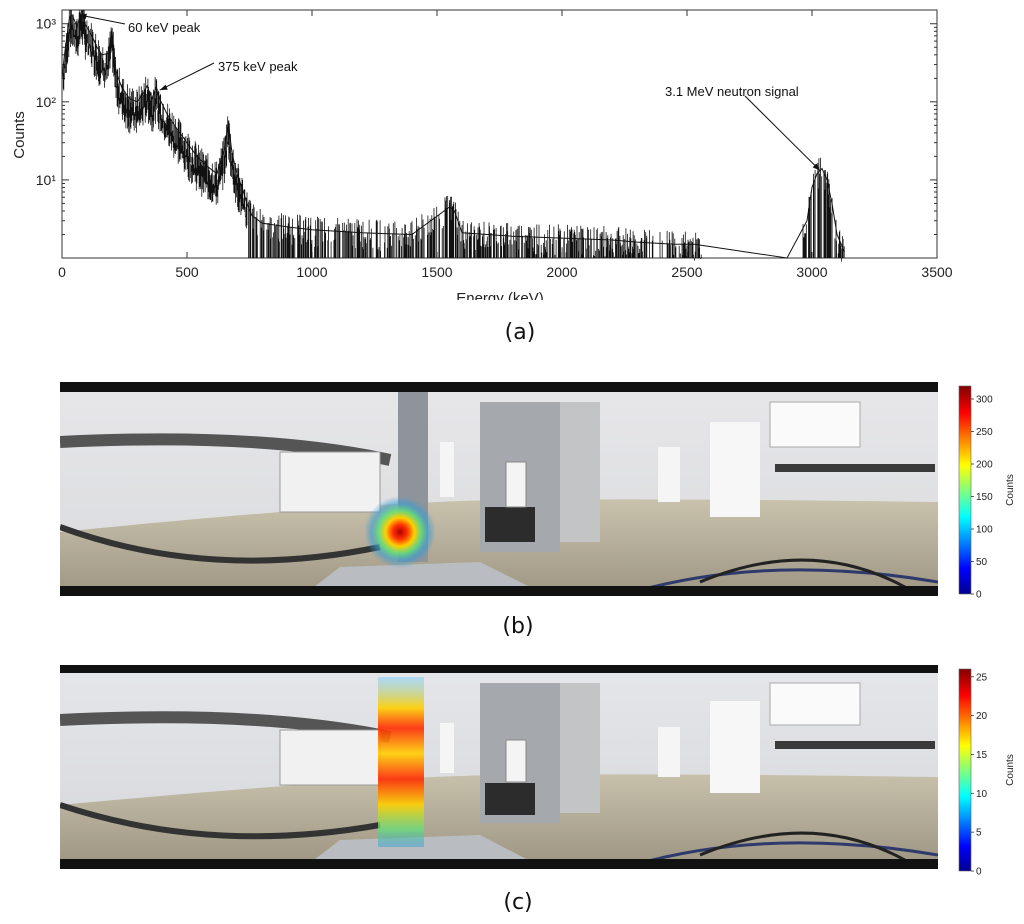 The image size is (1024, 924). I want to click on hotspot-c, so click(401, 762).